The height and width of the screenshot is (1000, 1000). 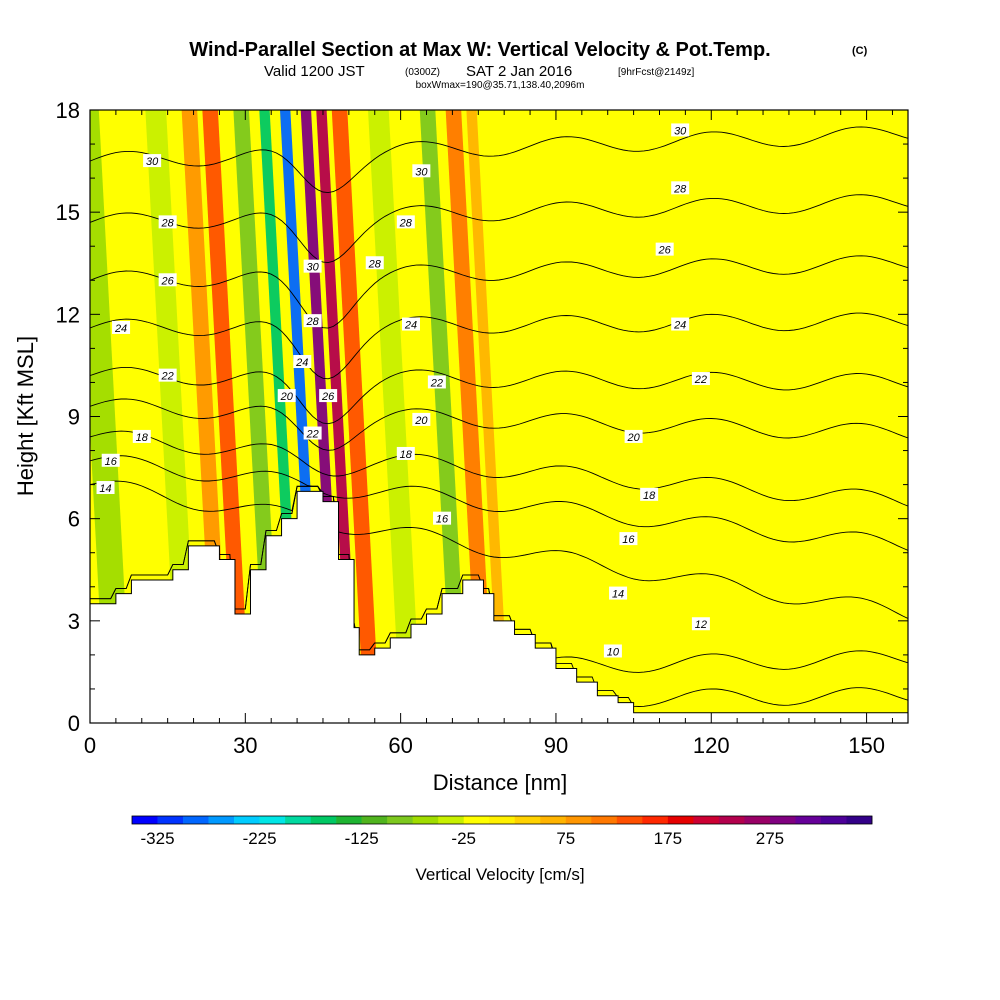 What do you see at coordinates (860, 51) in the screenshot?
I see `title-copyright-mark: (C)` at bounding box center [860, 51].